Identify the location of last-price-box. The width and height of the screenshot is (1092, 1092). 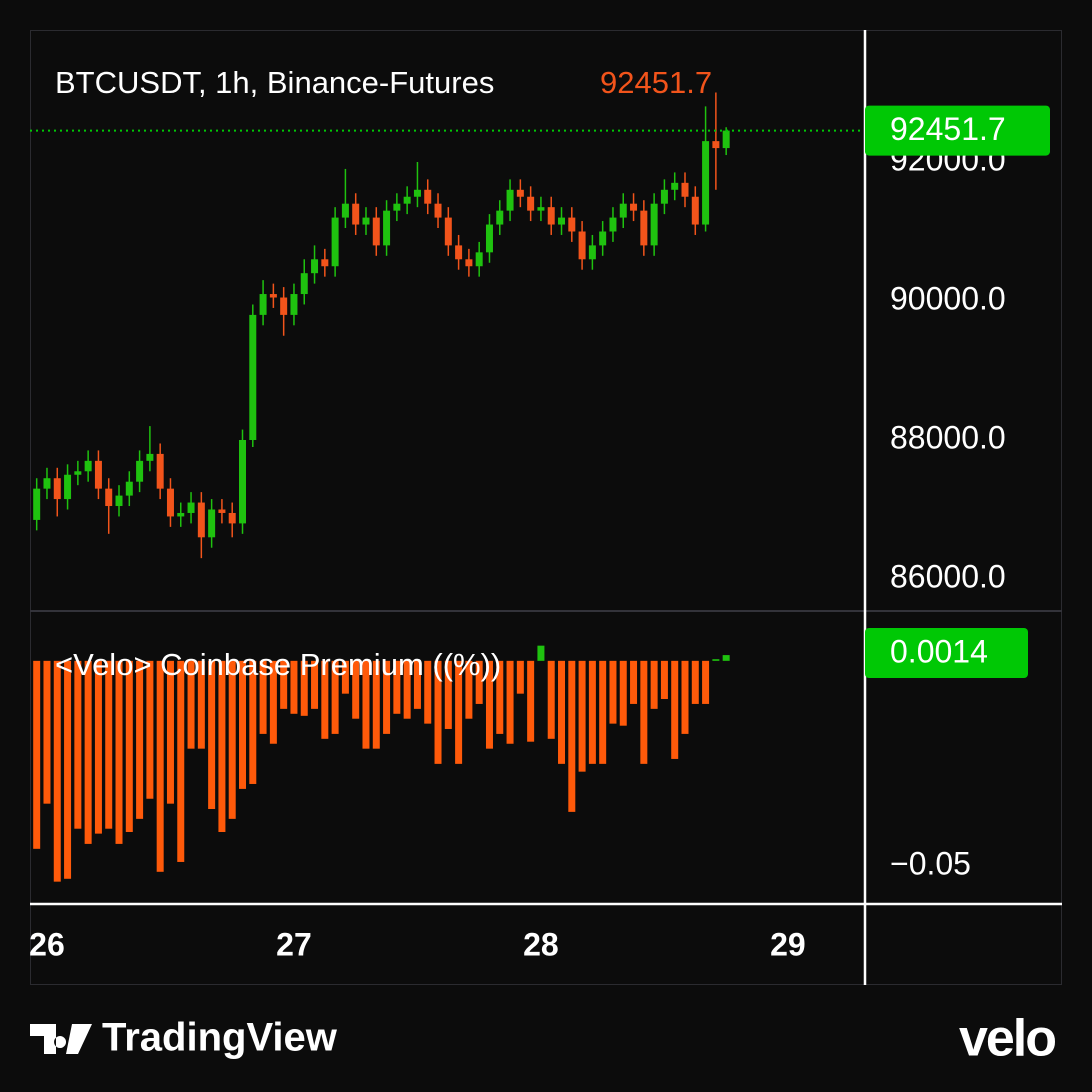
(957, 130).